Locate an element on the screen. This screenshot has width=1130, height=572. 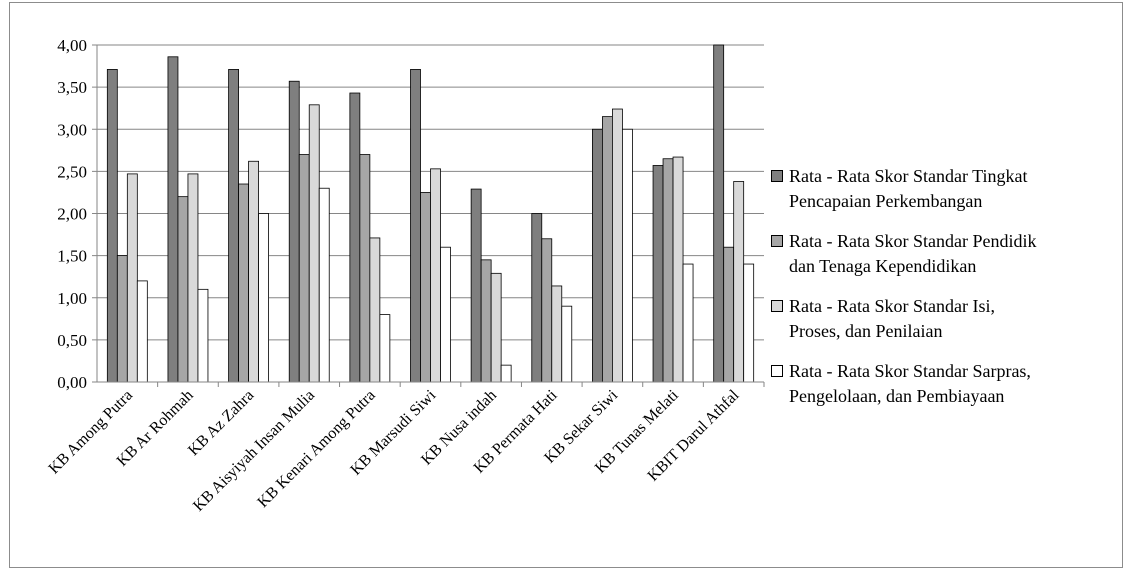
y-tick-label: 3,50 is located at coordinates (72, 87).